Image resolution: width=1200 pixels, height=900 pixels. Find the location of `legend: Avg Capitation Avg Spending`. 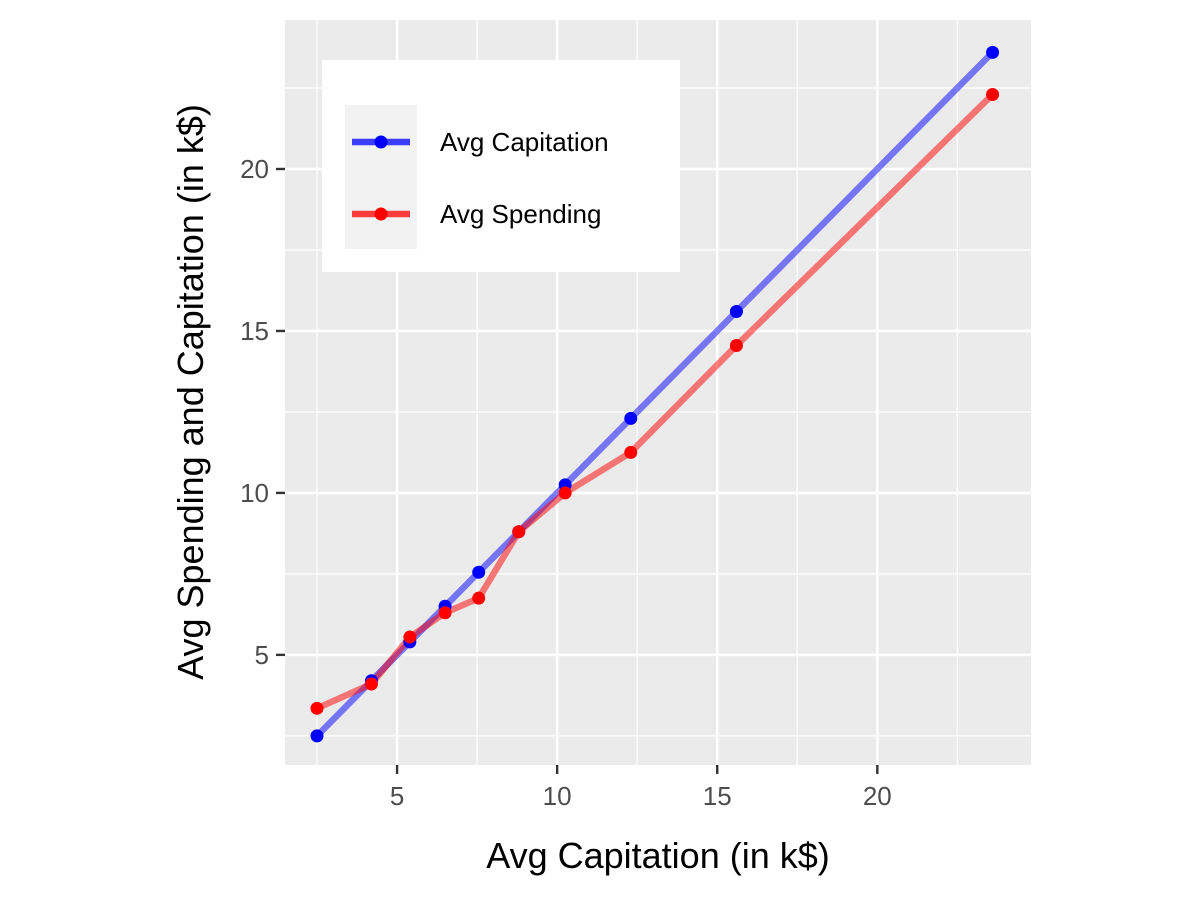

legend: Avg Capitation Avg Spending is located at coordinates (501, 166).